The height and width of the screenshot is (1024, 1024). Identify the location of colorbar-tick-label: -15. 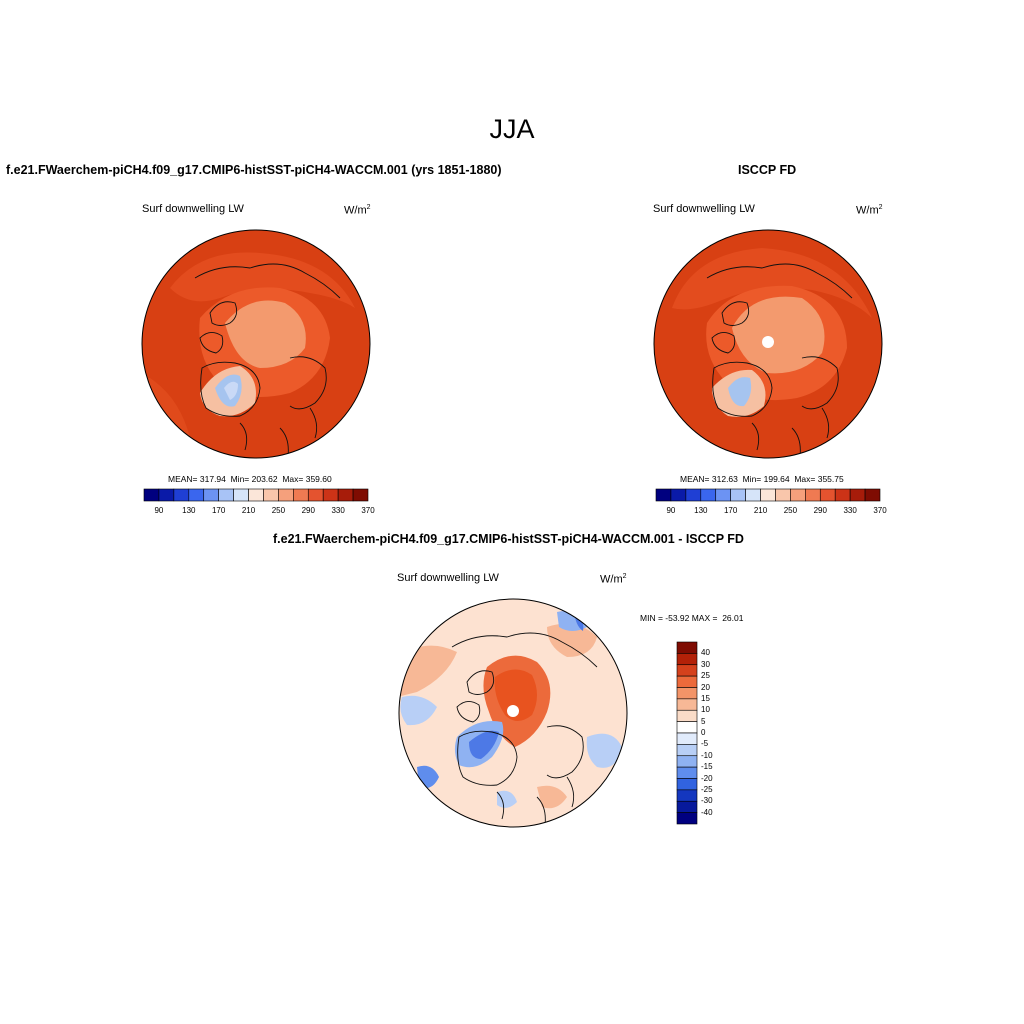
(707, 767).